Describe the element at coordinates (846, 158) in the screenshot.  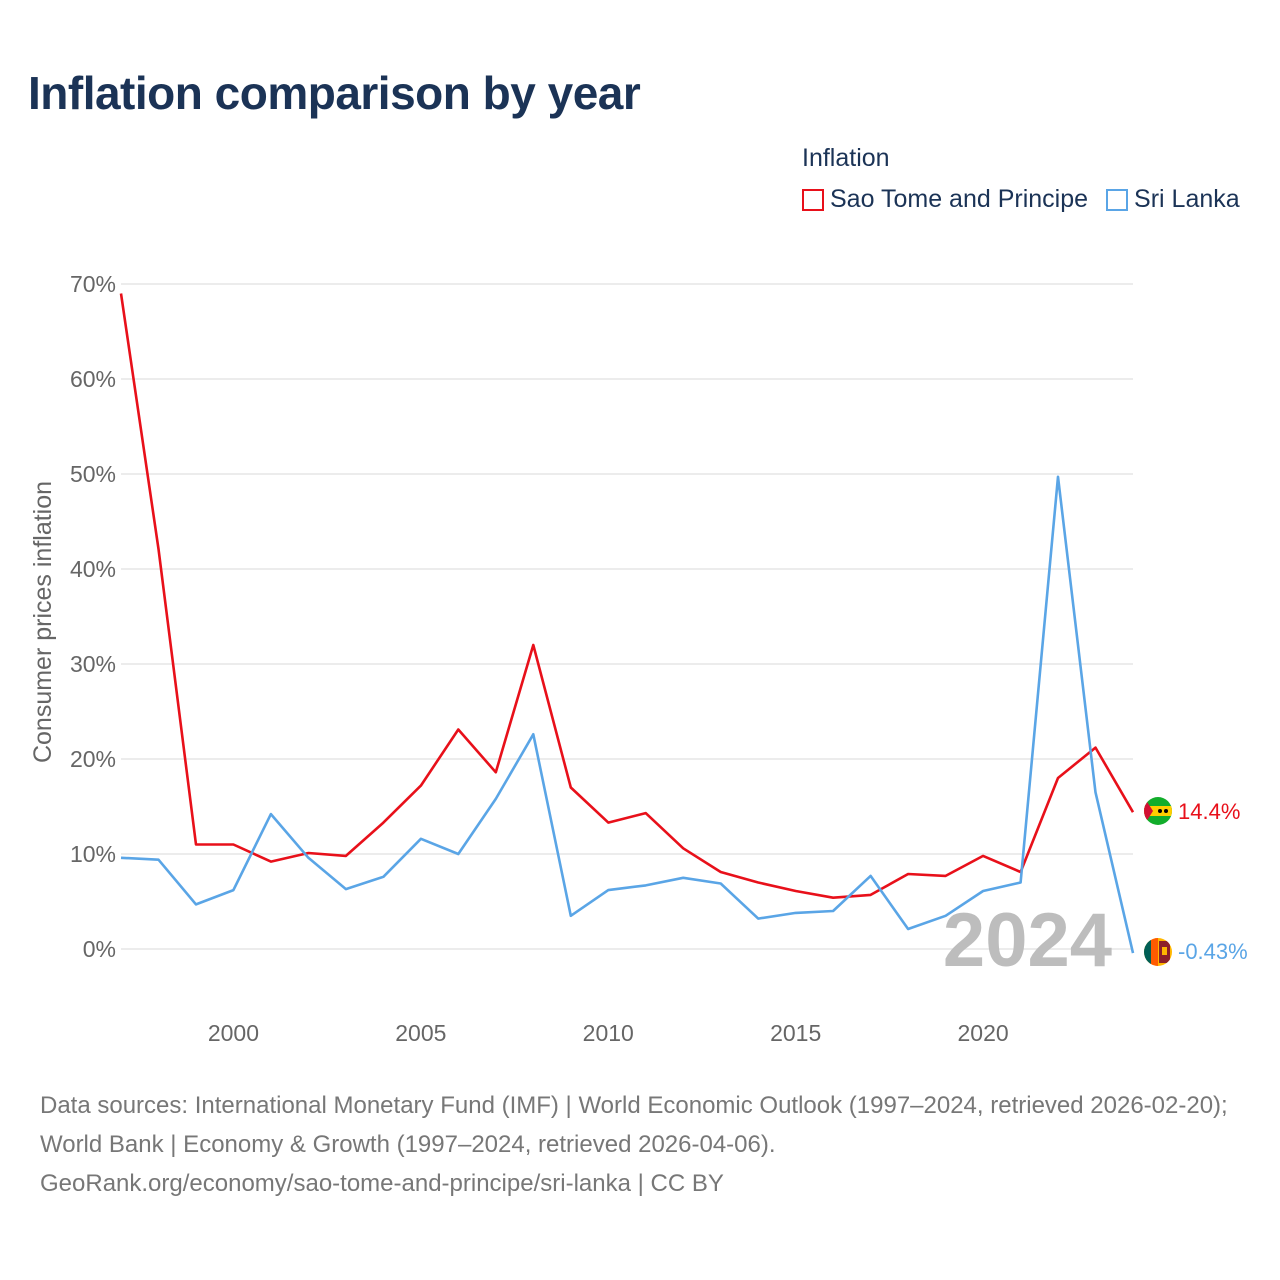
I see `legend-title: Inflation` at that location.